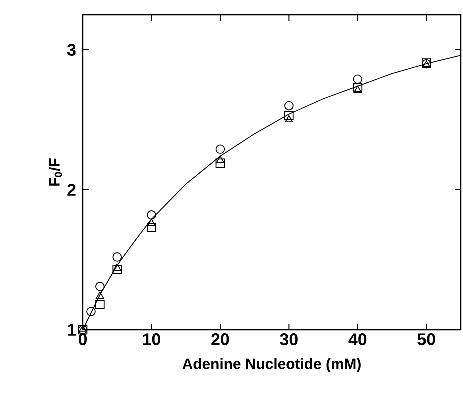 The height and width of the screenshot is (400, 463). Describe the element at coordinates (72, 190) in the screenshot. I see `y-tick-label: 2` at that location.